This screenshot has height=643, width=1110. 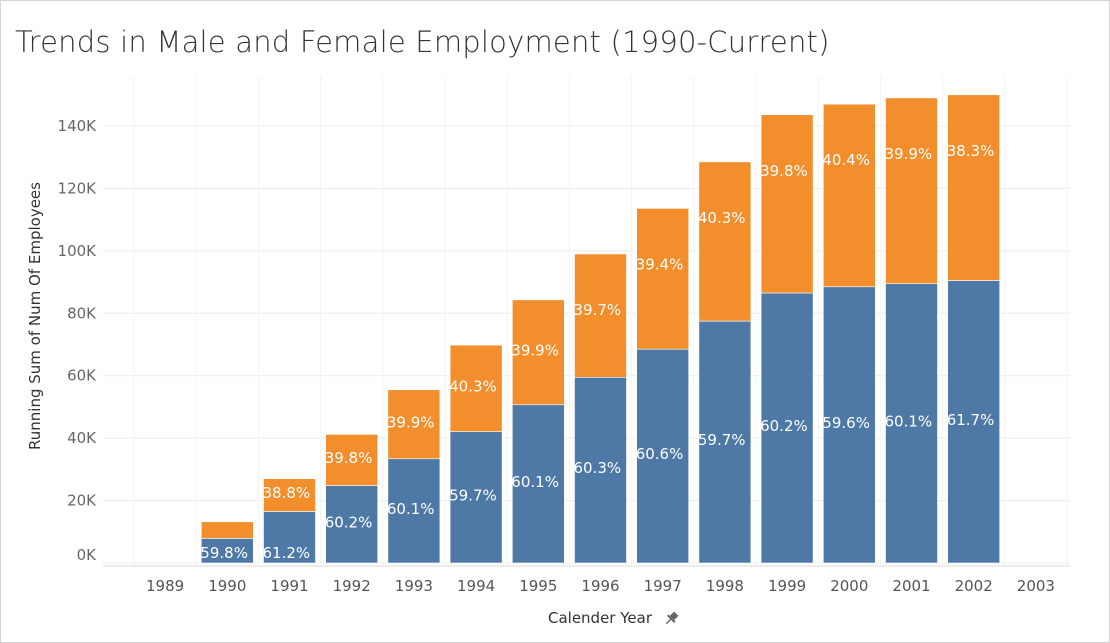 What do you see at coordinates (78, 126) in the screenshot?
I see `y-tick-label: 140K` at bounding box center [78, 126].